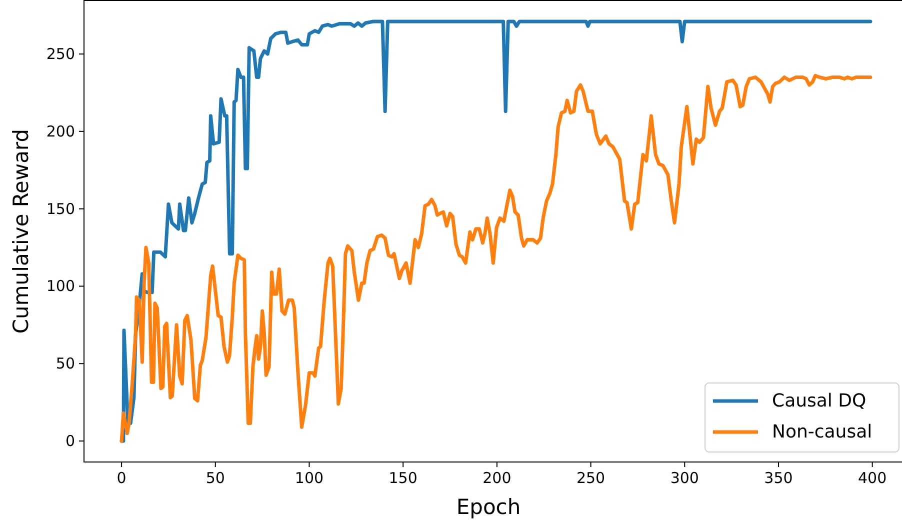  Describe the element at coordinates (403, 478) in the screenshot. I see `x-tick-label: 150` at that location.